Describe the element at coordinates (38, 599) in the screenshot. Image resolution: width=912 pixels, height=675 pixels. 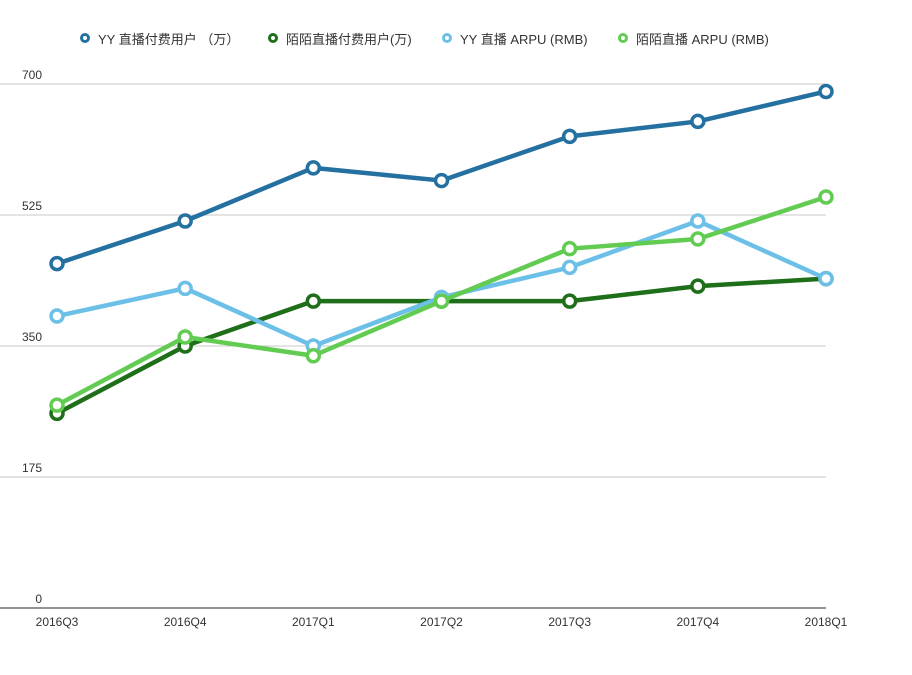
I see `y-tick-label-0: 0` at that location.